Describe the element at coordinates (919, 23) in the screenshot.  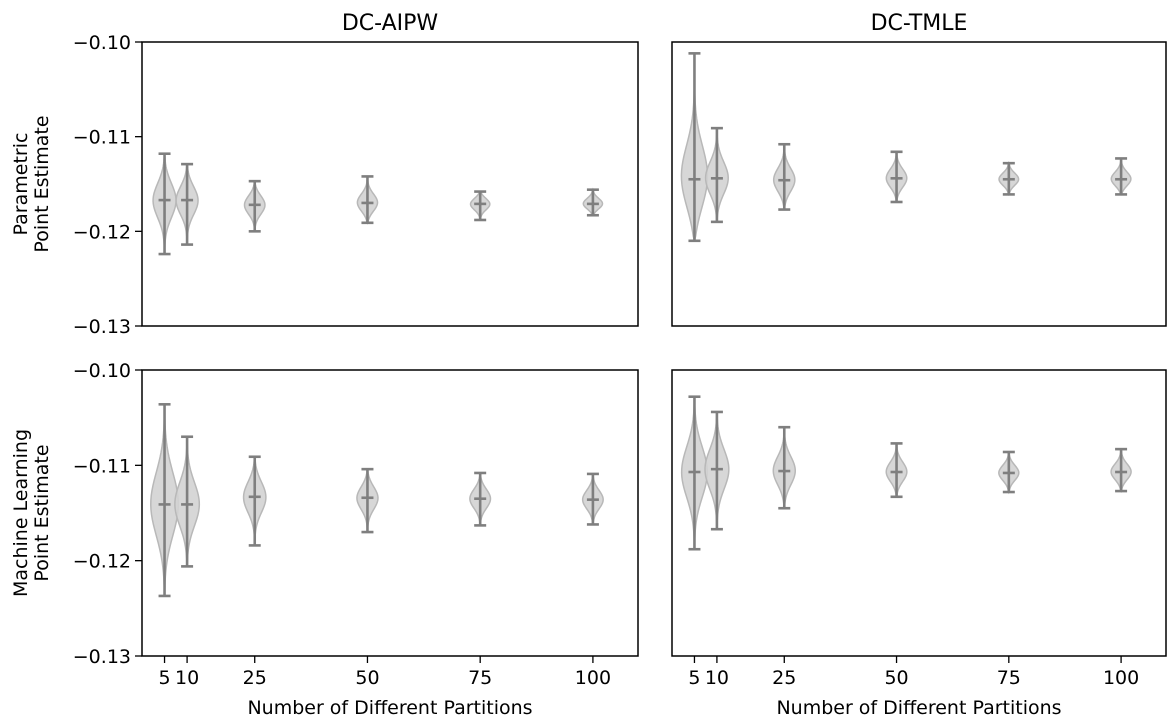
I see `panel-title-dc-tmle: DC-TMLE` at that location.